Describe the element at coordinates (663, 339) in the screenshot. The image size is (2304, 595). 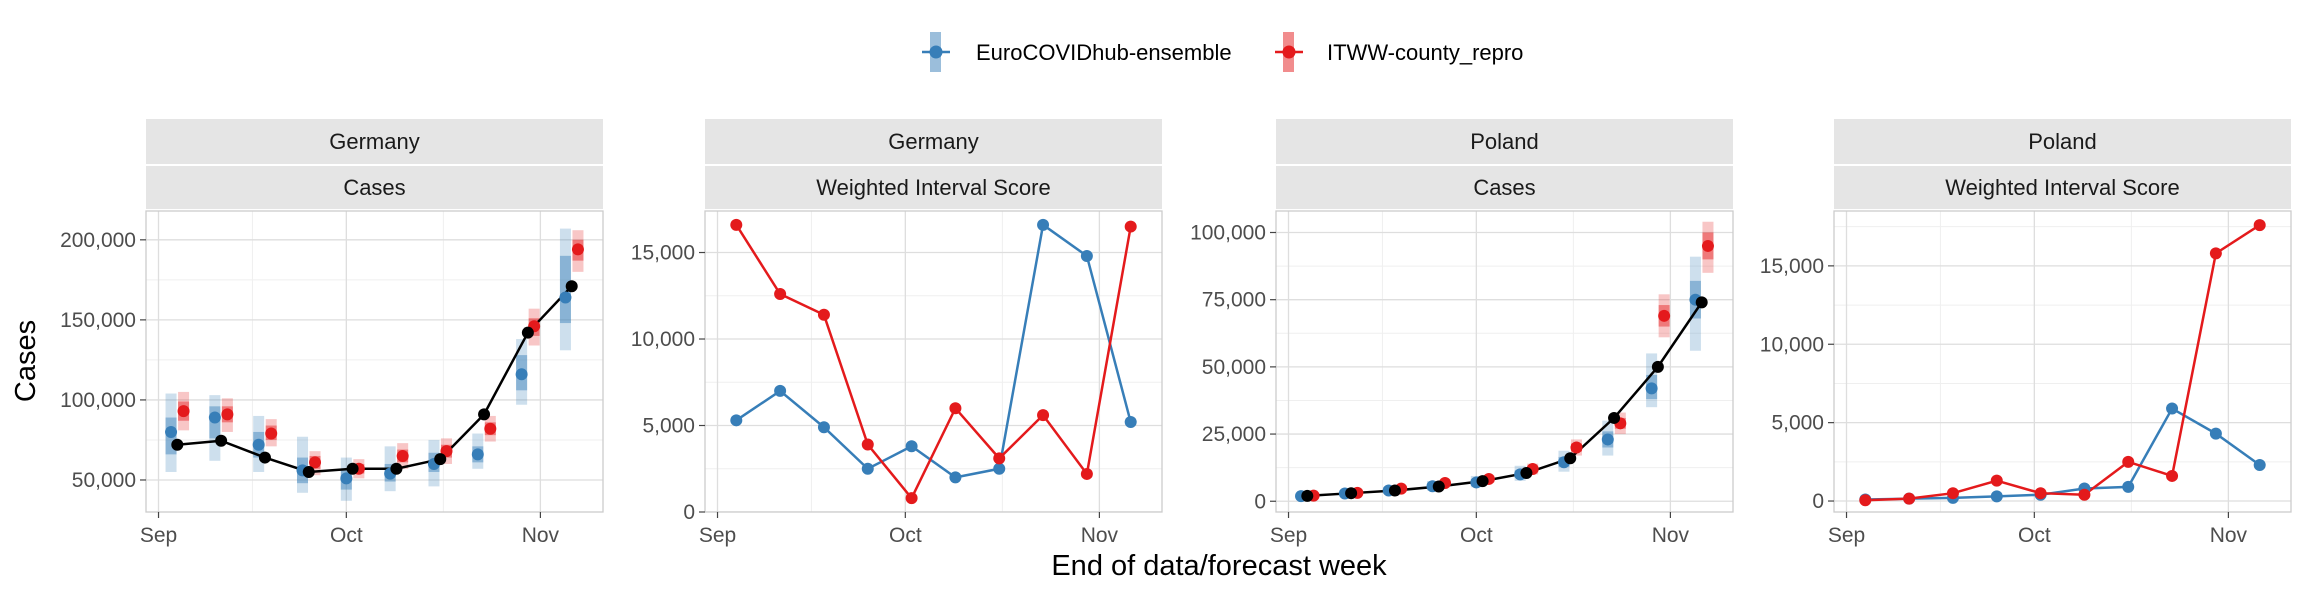
I see `y-tick-label: 10,000` at that location.